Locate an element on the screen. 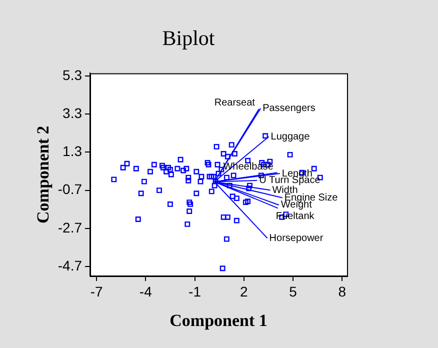  y-tick-label: 1.3 is located at coordinates (72, 151).